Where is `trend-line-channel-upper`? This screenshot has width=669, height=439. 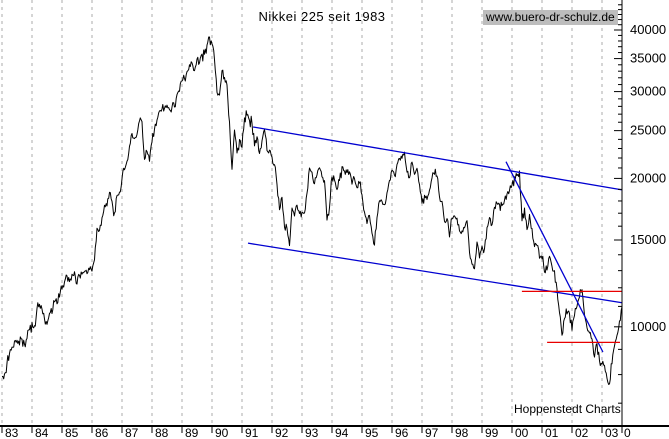
trend-line-channel-upper is located at coordinates (437, 158).